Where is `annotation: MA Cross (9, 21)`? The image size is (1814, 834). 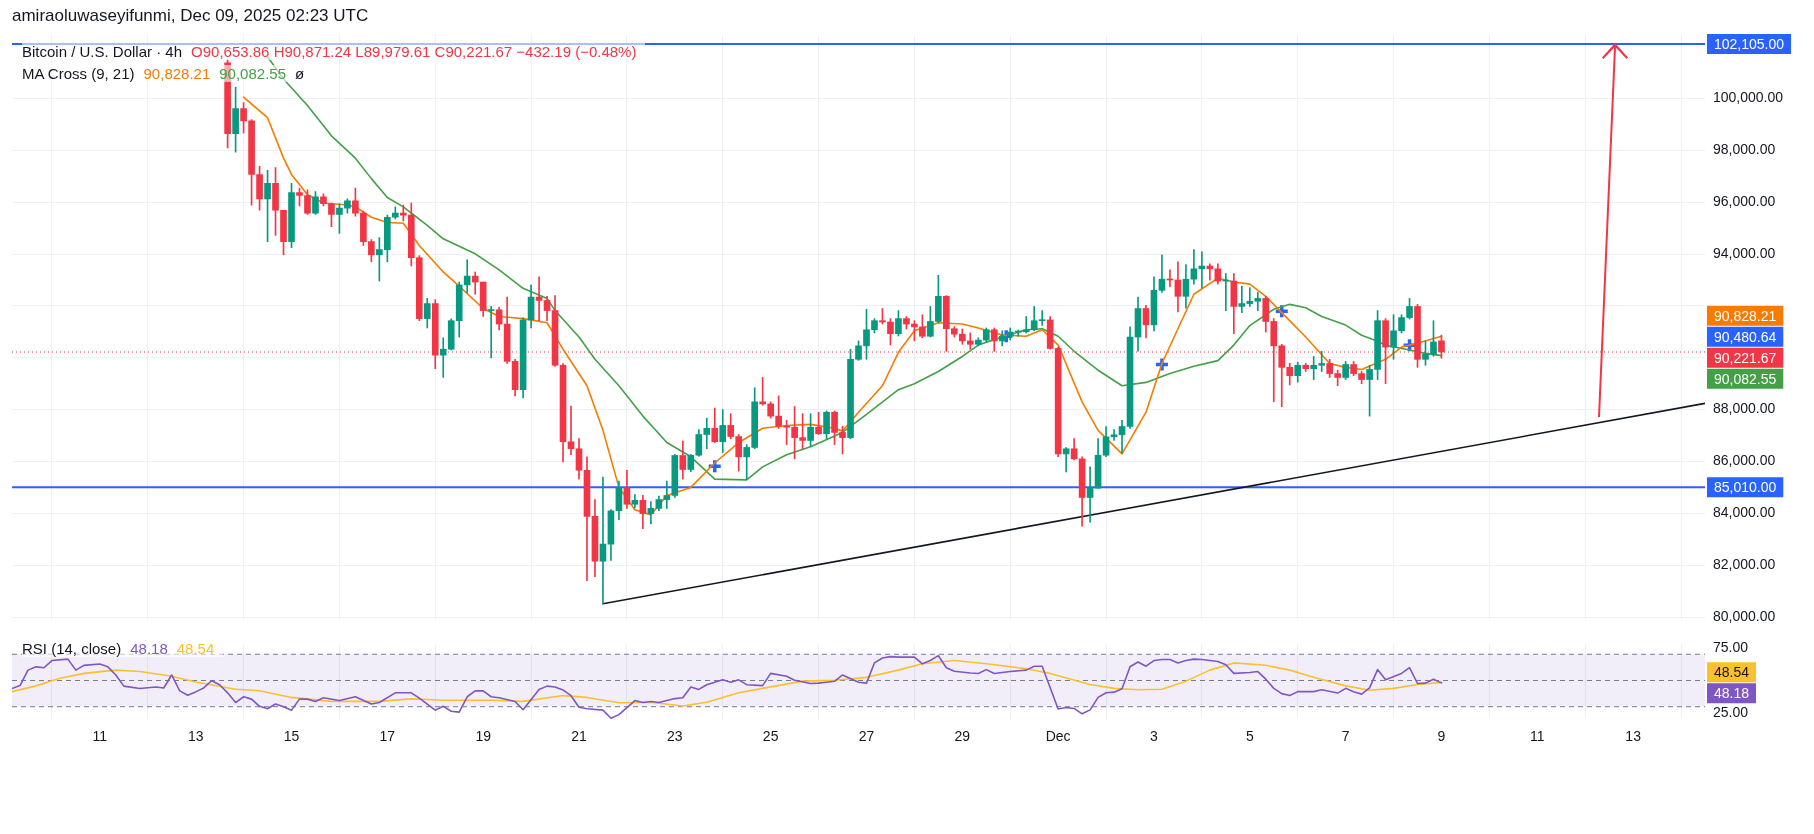
annotation: MA Cross (9, 21) is located at coordinates (78, 73).